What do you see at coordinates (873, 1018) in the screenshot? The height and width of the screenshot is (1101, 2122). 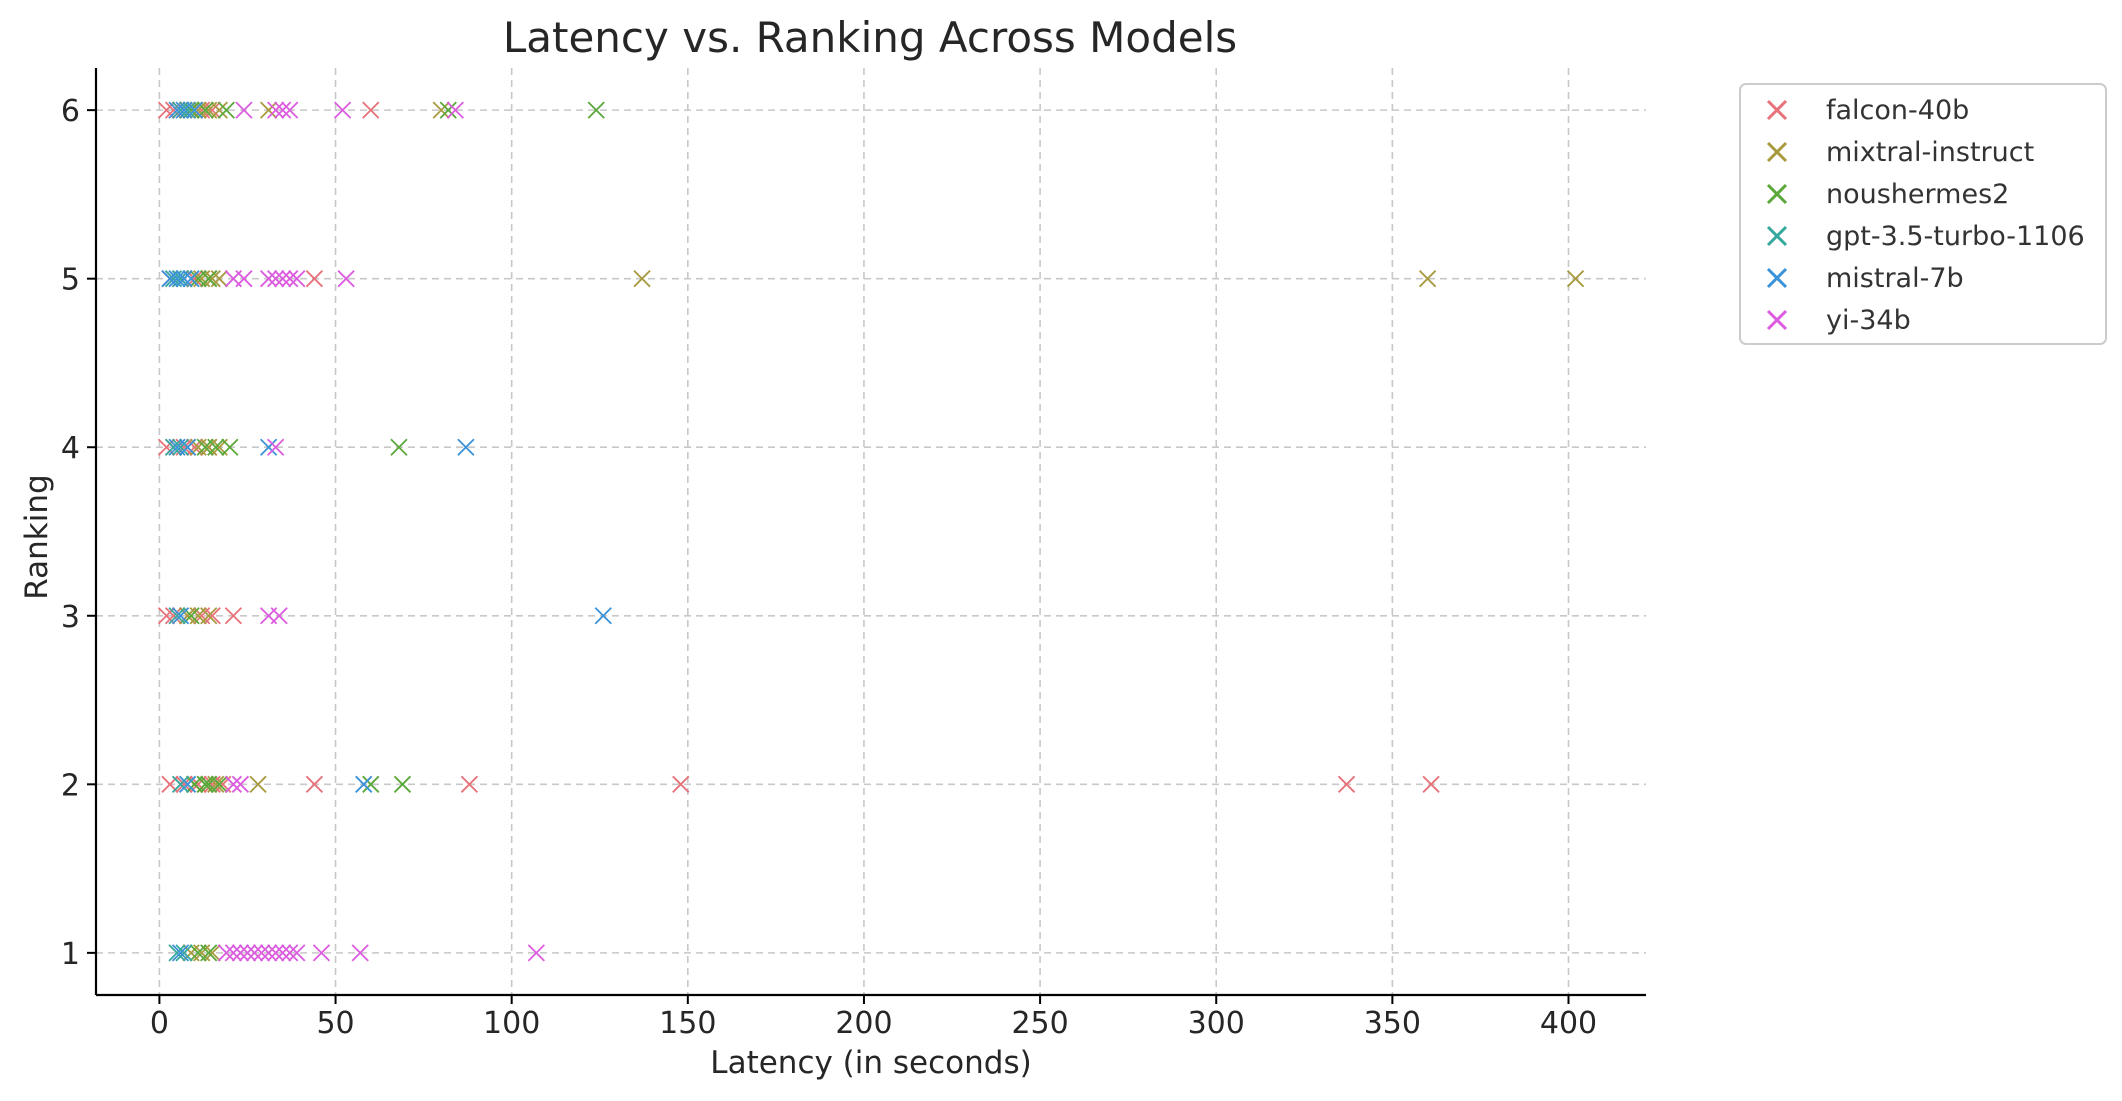 I see `x-axis-ticks: 0 50 100 150 200 250 300 350 400` at bounding box center [873, 1018].